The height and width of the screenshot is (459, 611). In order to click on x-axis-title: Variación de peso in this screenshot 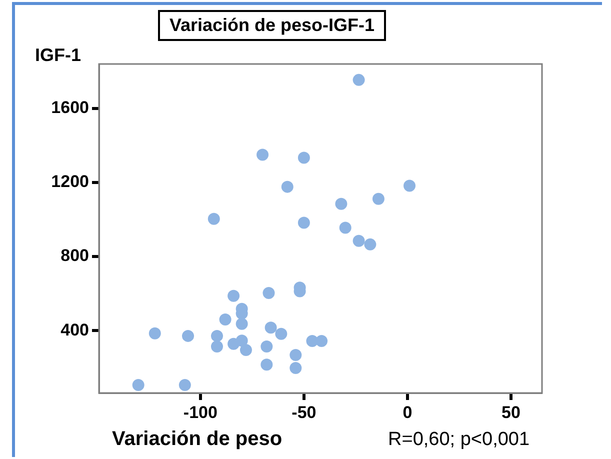, I will do `click(197, 439)`.